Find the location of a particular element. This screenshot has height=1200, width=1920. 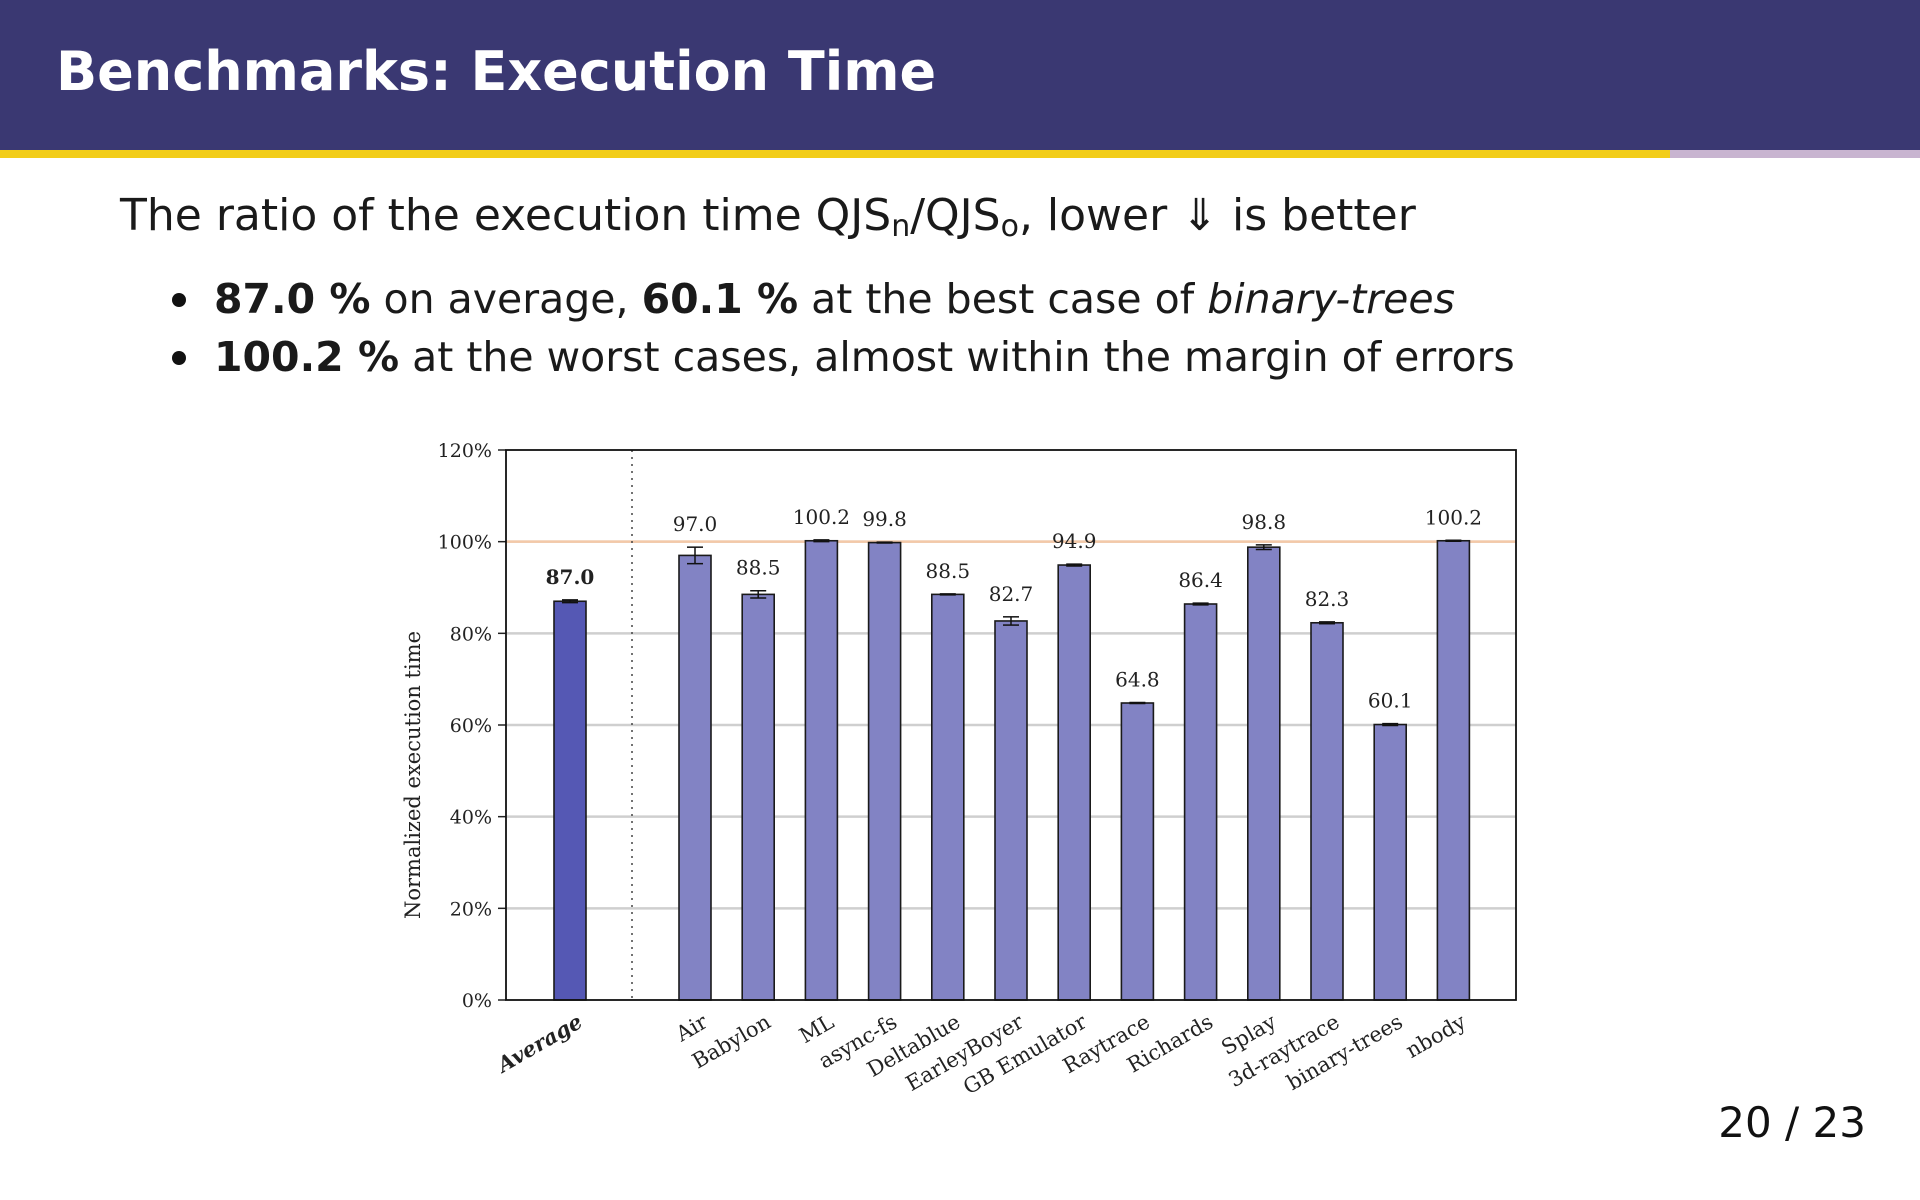

lead-prefix: The ratio of the execution time QJS is located at coordinates (506, 215).